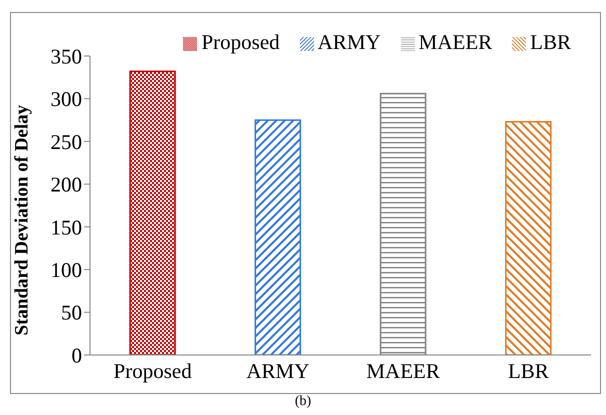 This screenshot has width=606, height=415. What do you see at coordinates (77, 355) in the screenshot?
I see `y-tick-label: 0` at bounding box center [77, 355].